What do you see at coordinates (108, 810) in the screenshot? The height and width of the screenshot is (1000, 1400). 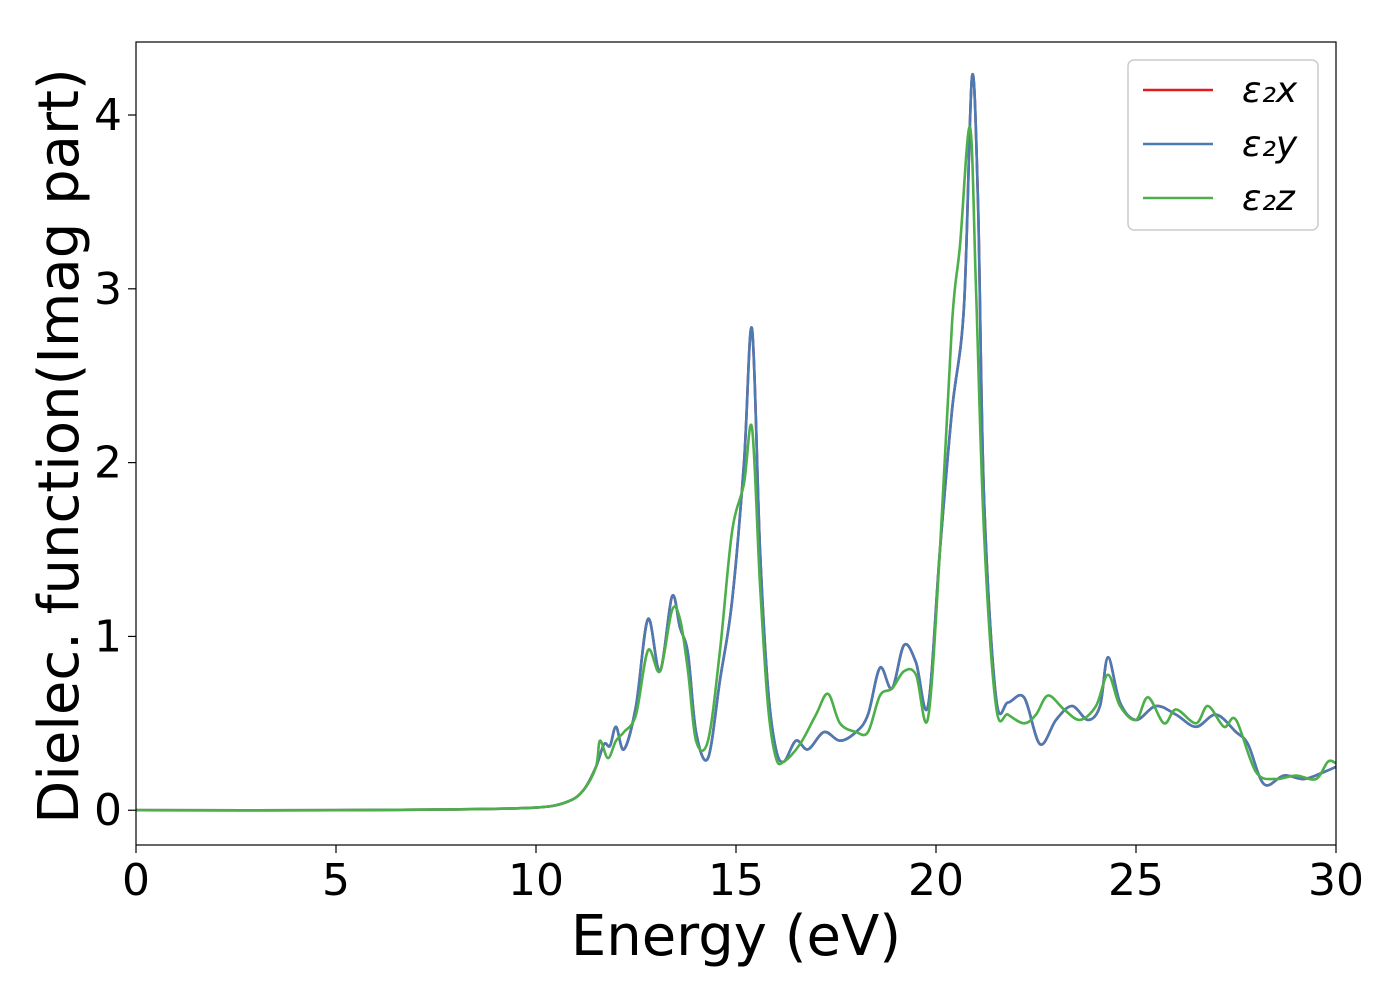 I see `y-tick-label: 0` at bounding box center [108, 810].